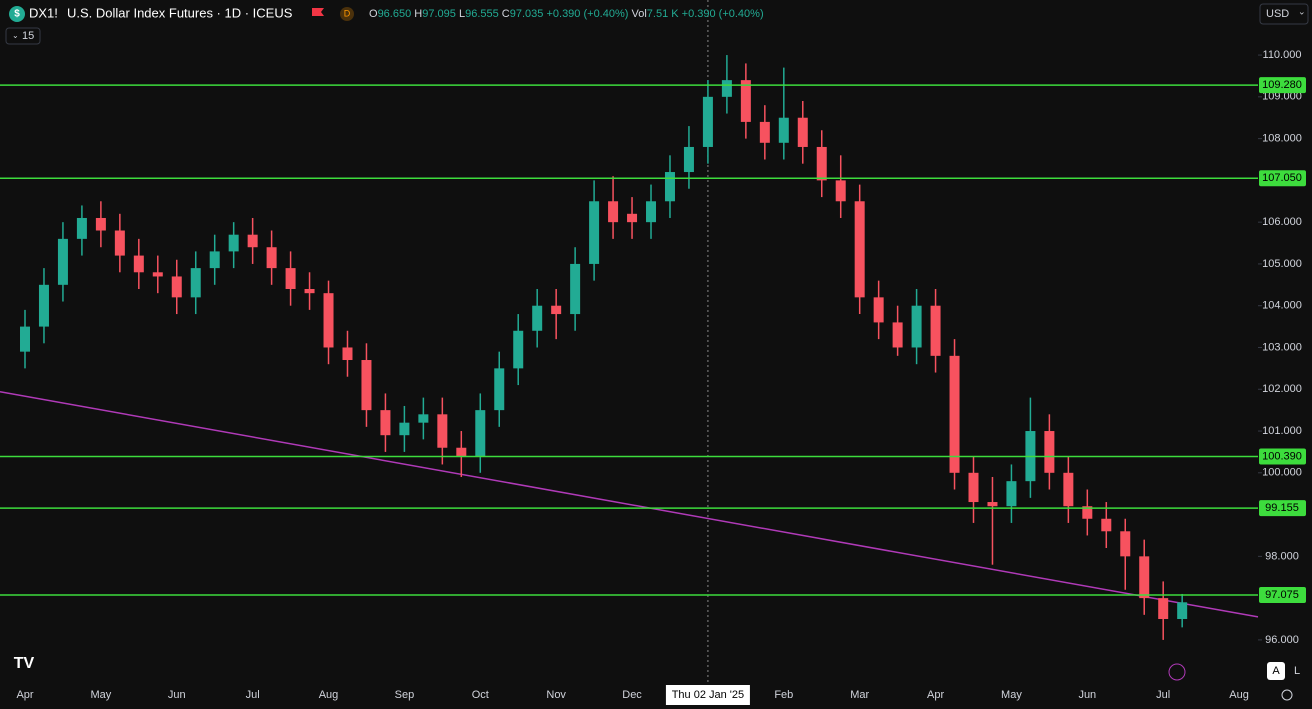  I want to click on x-tick-label: Oct, so click(480, 695).